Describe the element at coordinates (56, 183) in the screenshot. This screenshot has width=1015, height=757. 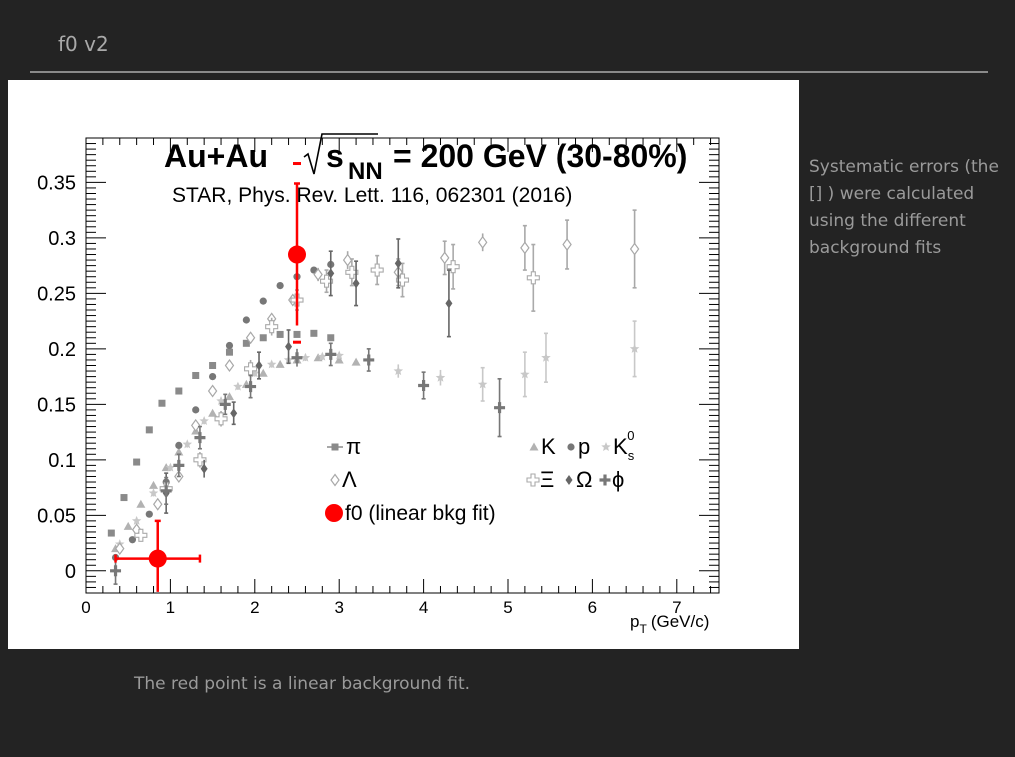
I see `y-tick-label: 0.35` at that location.